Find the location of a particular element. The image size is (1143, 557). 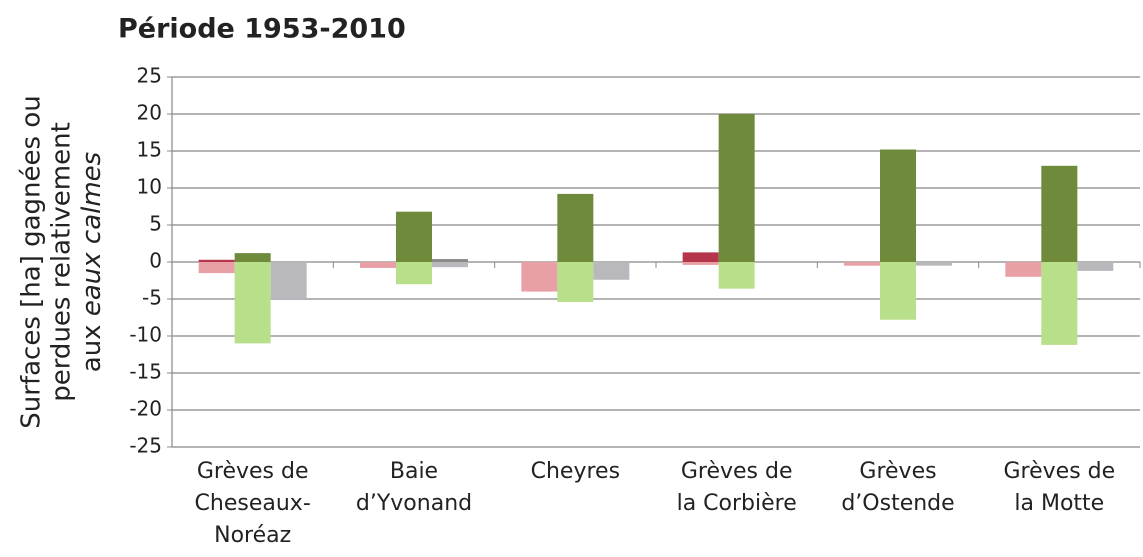

y-tick-label: -10 is located at coordinates (145, 335).